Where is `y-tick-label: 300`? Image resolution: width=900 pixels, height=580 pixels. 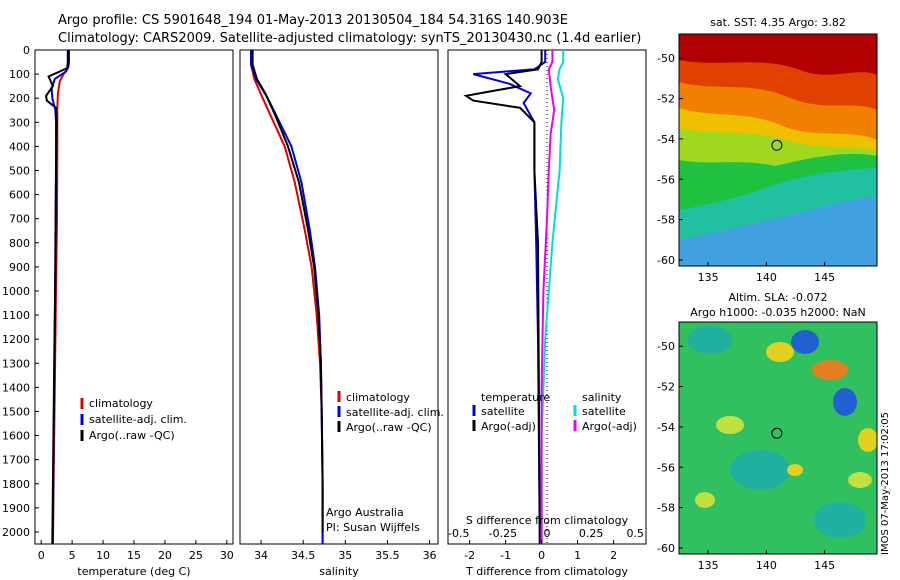 y-tick-label: 300 is located at coordinates (19, 122).